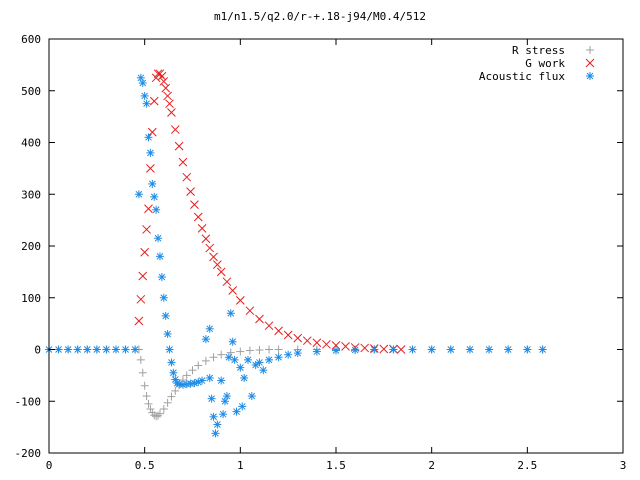  Describe the element at coordinates (522, 76) in the screenshot. I see `legend-label: Acoustic flux` at that location.